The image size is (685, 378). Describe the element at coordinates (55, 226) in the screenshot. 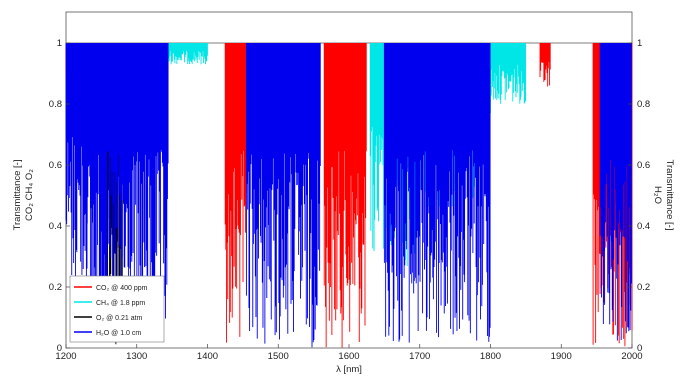

I see `y-tick-label-left: 0.4` at that location.